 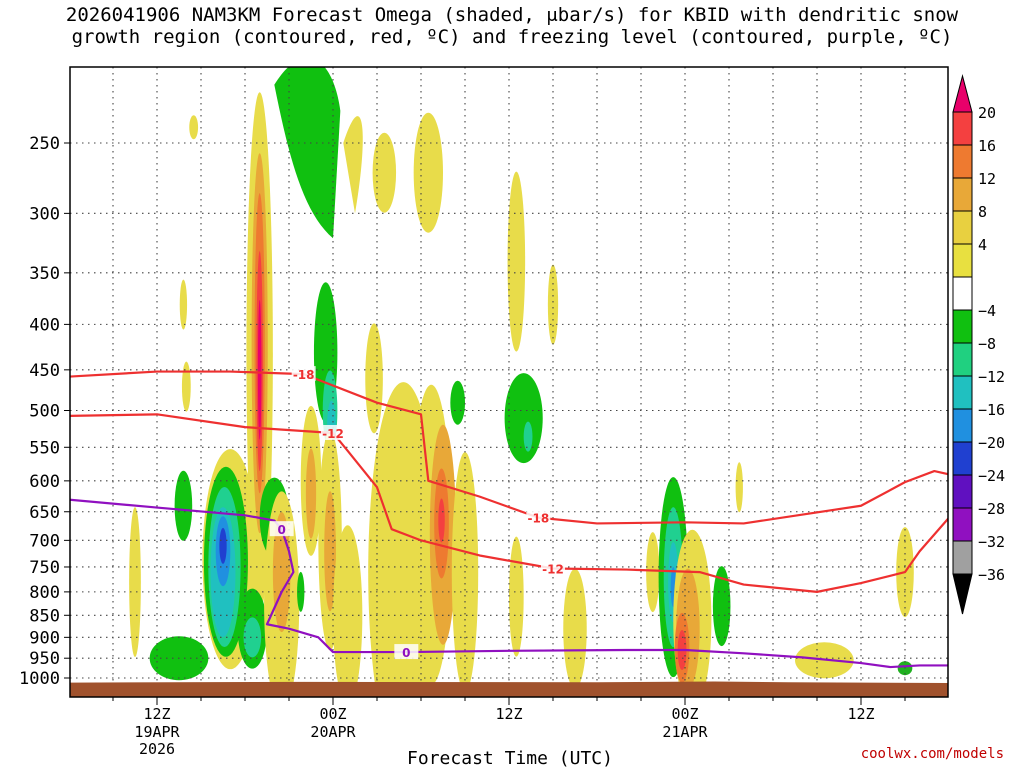 I want to click on colorbar-label: −12, so click(x=991, y=377).